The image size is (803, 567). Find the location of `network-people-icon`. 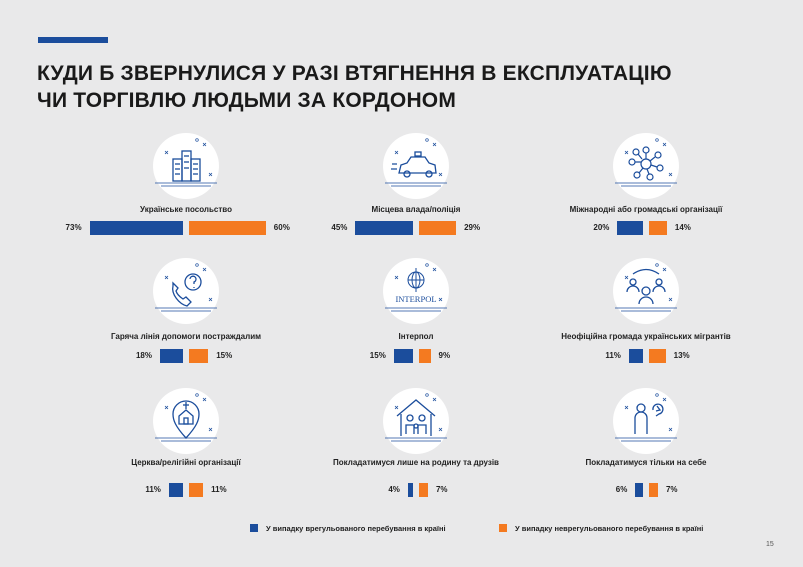

network-people-icon is located at coordinates (646, 162).